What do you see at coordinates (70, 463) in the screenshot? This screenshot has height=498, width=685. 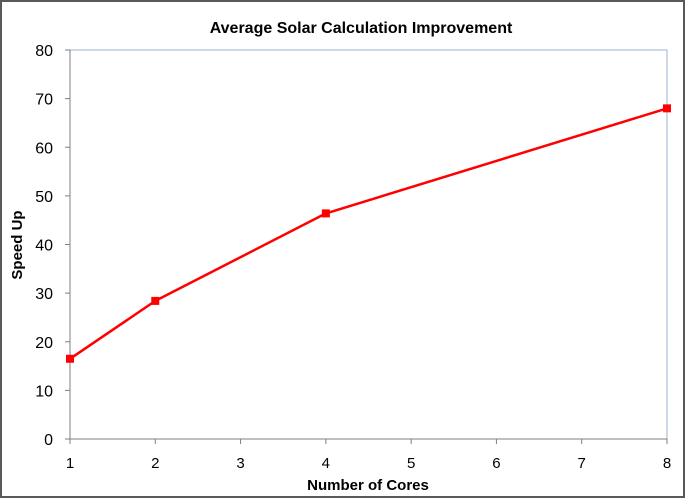 I see `x-tick-label: 1` at bounding box center [70, 463].